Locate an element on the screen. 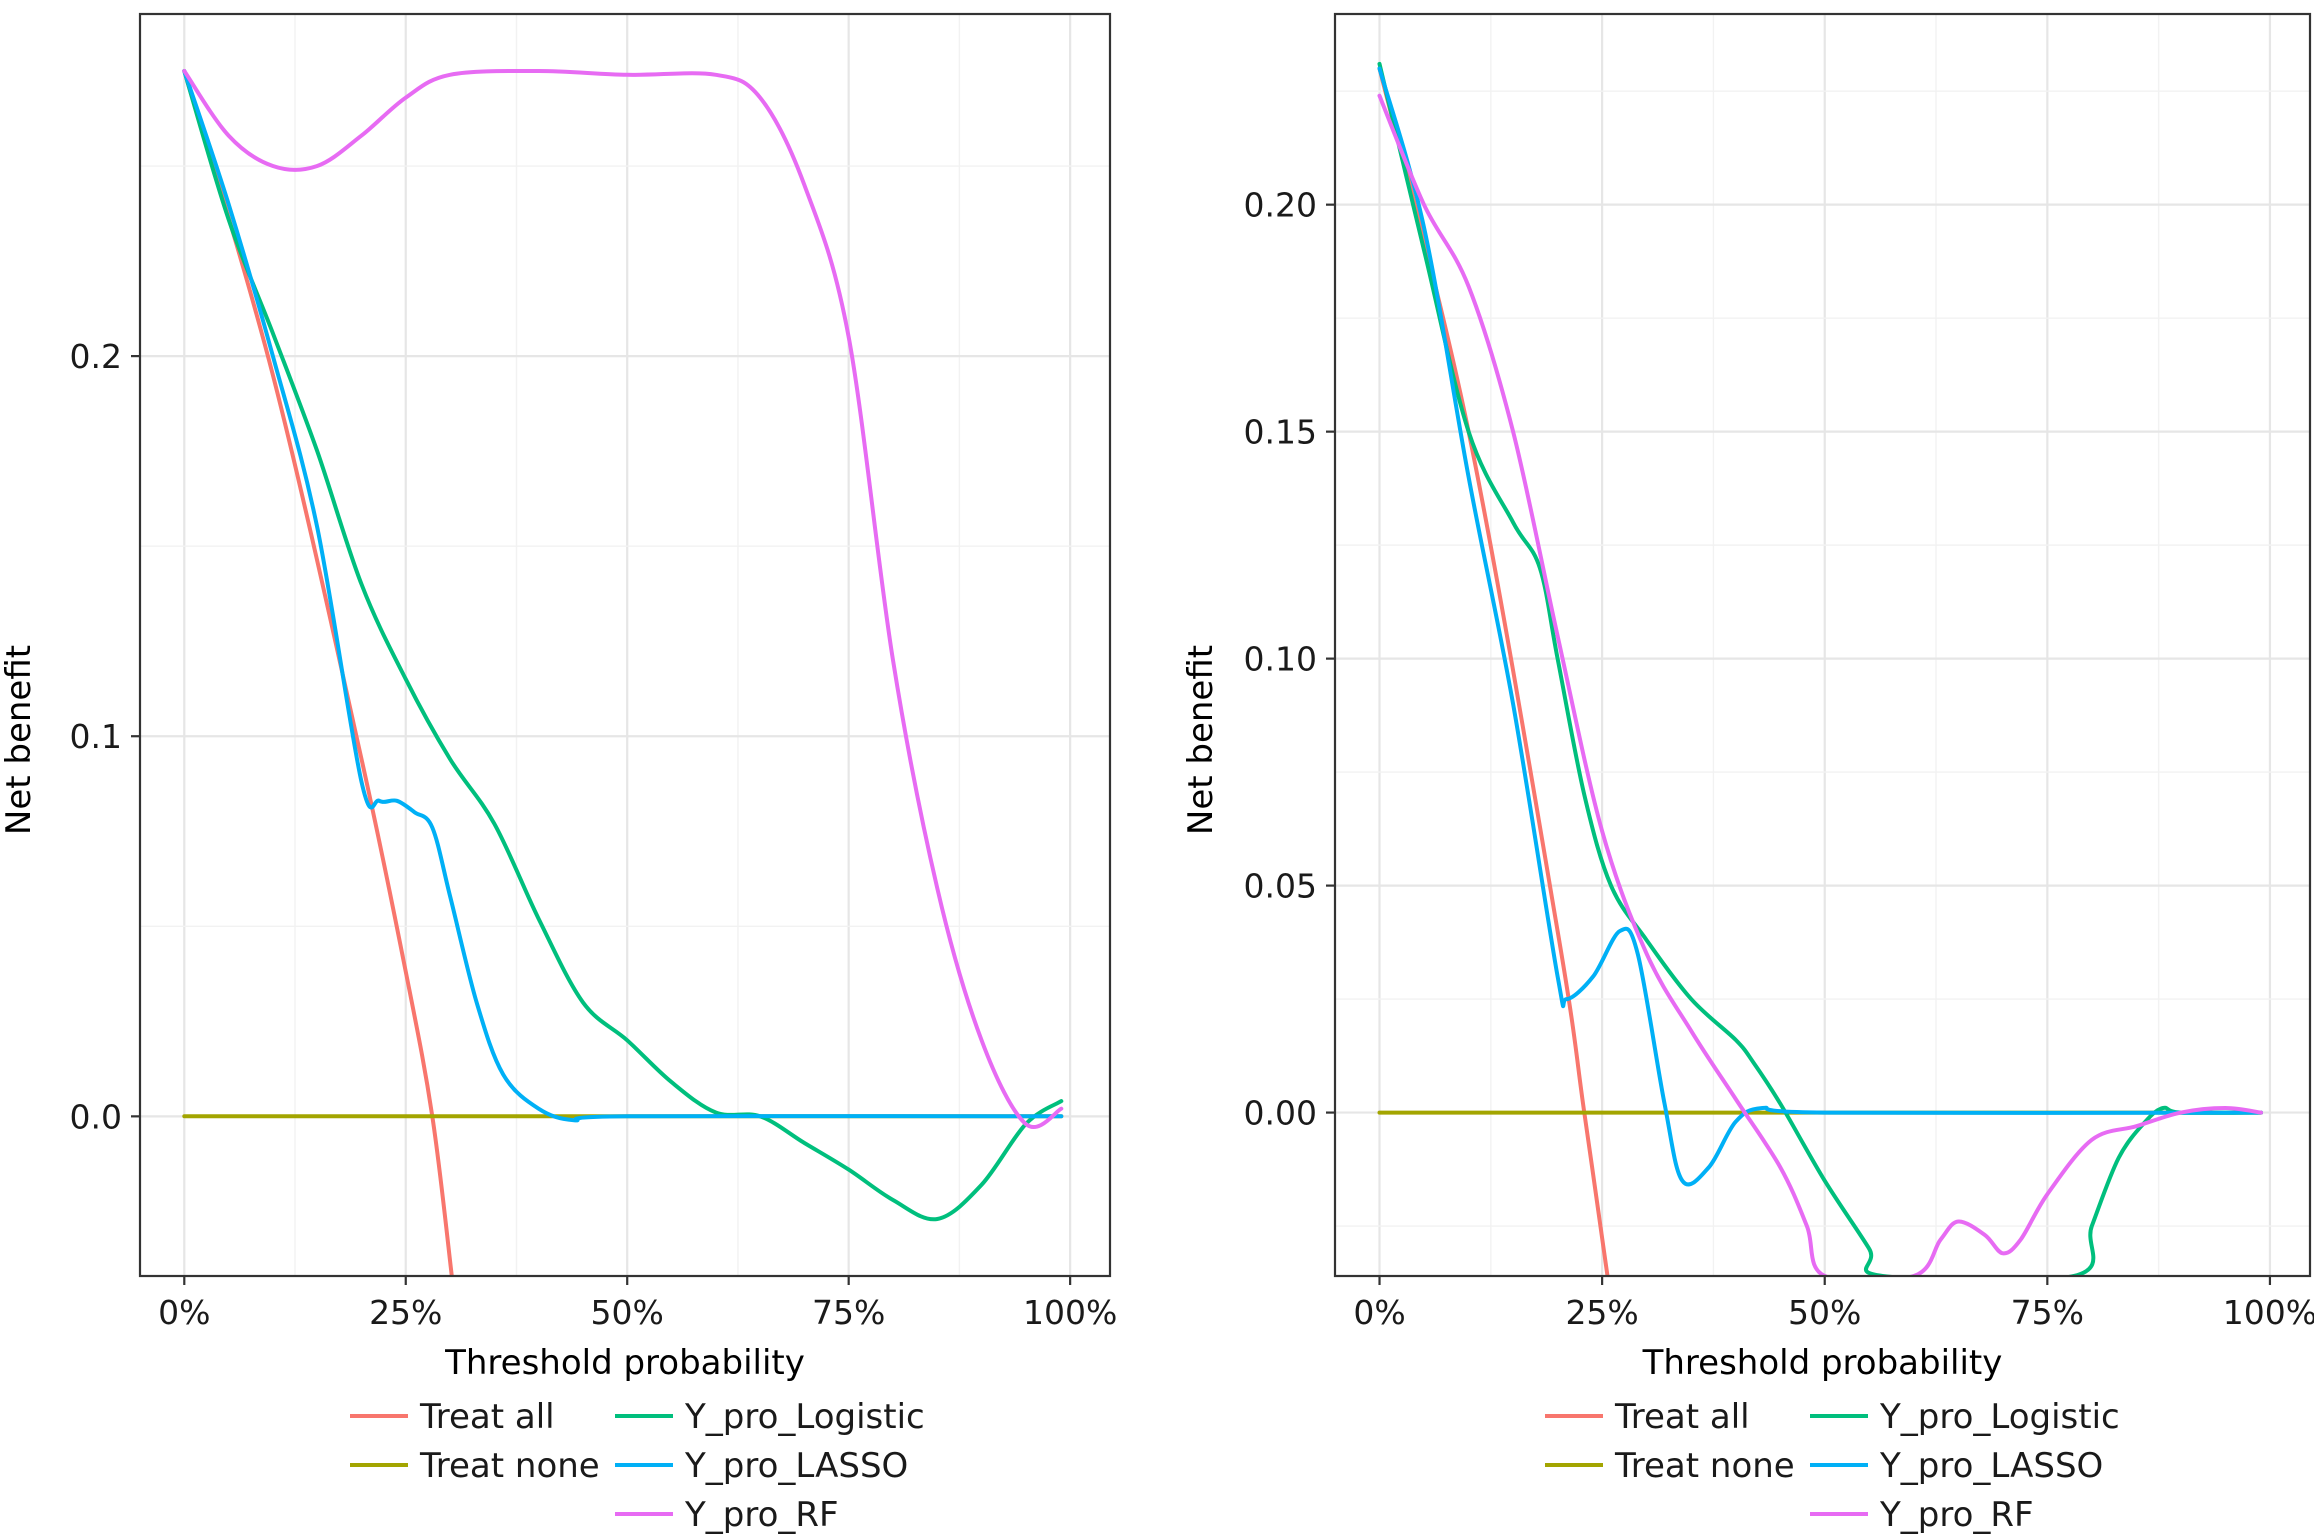 This screenshot has height=1536, width=2314. y-axis: 0.0 0.1 0.2 is located at coordinates (105, 736).